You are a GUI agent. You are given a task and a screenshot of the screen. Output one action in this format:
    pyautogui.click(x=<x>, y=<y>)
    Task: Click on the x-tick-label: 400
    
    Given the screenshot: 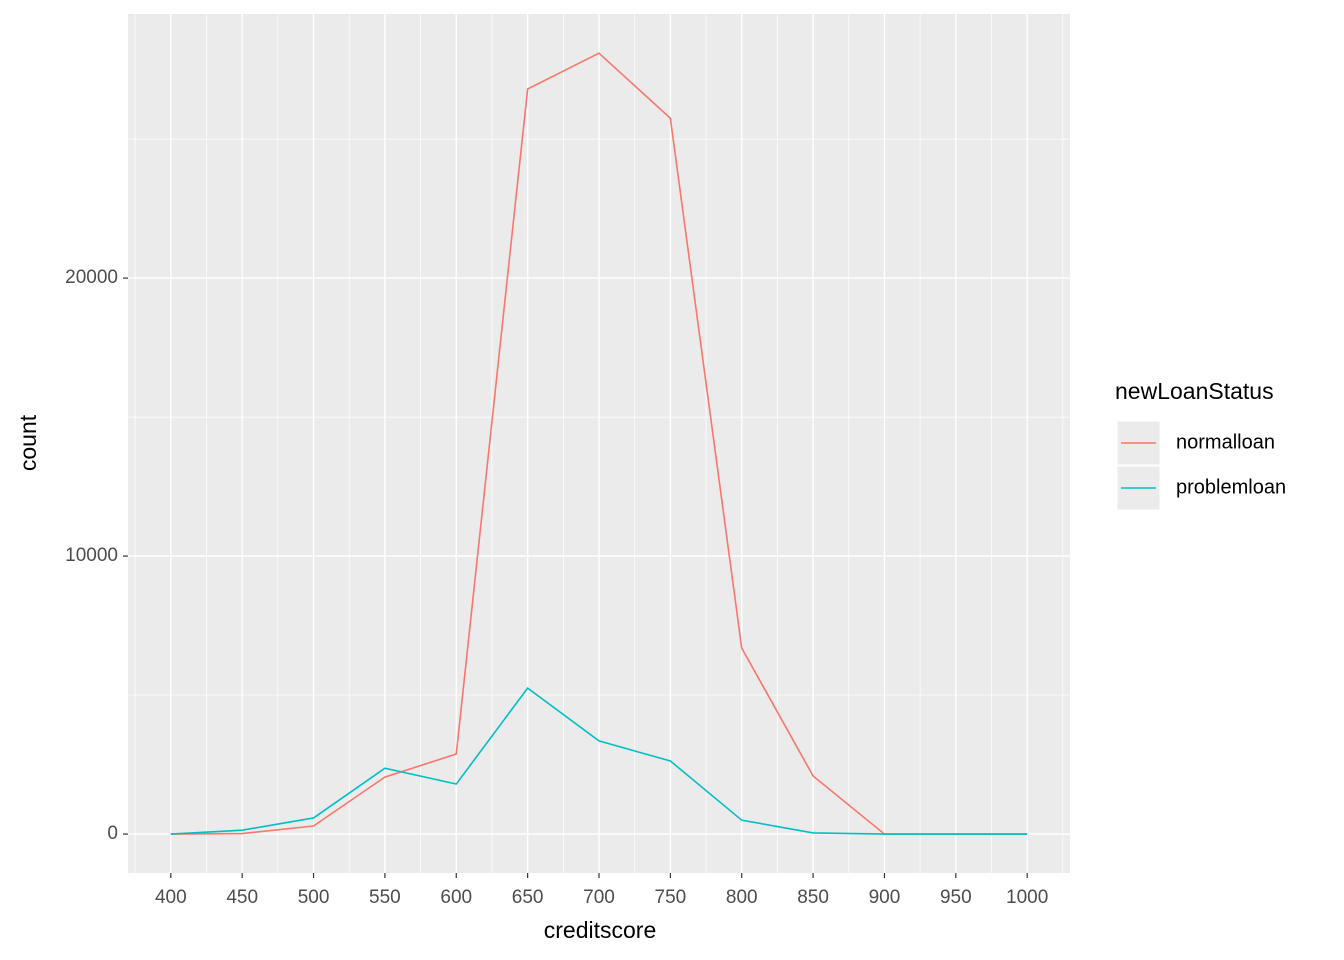 What is the action you would take?
    pyautogui.click(x=171, y=897)
    